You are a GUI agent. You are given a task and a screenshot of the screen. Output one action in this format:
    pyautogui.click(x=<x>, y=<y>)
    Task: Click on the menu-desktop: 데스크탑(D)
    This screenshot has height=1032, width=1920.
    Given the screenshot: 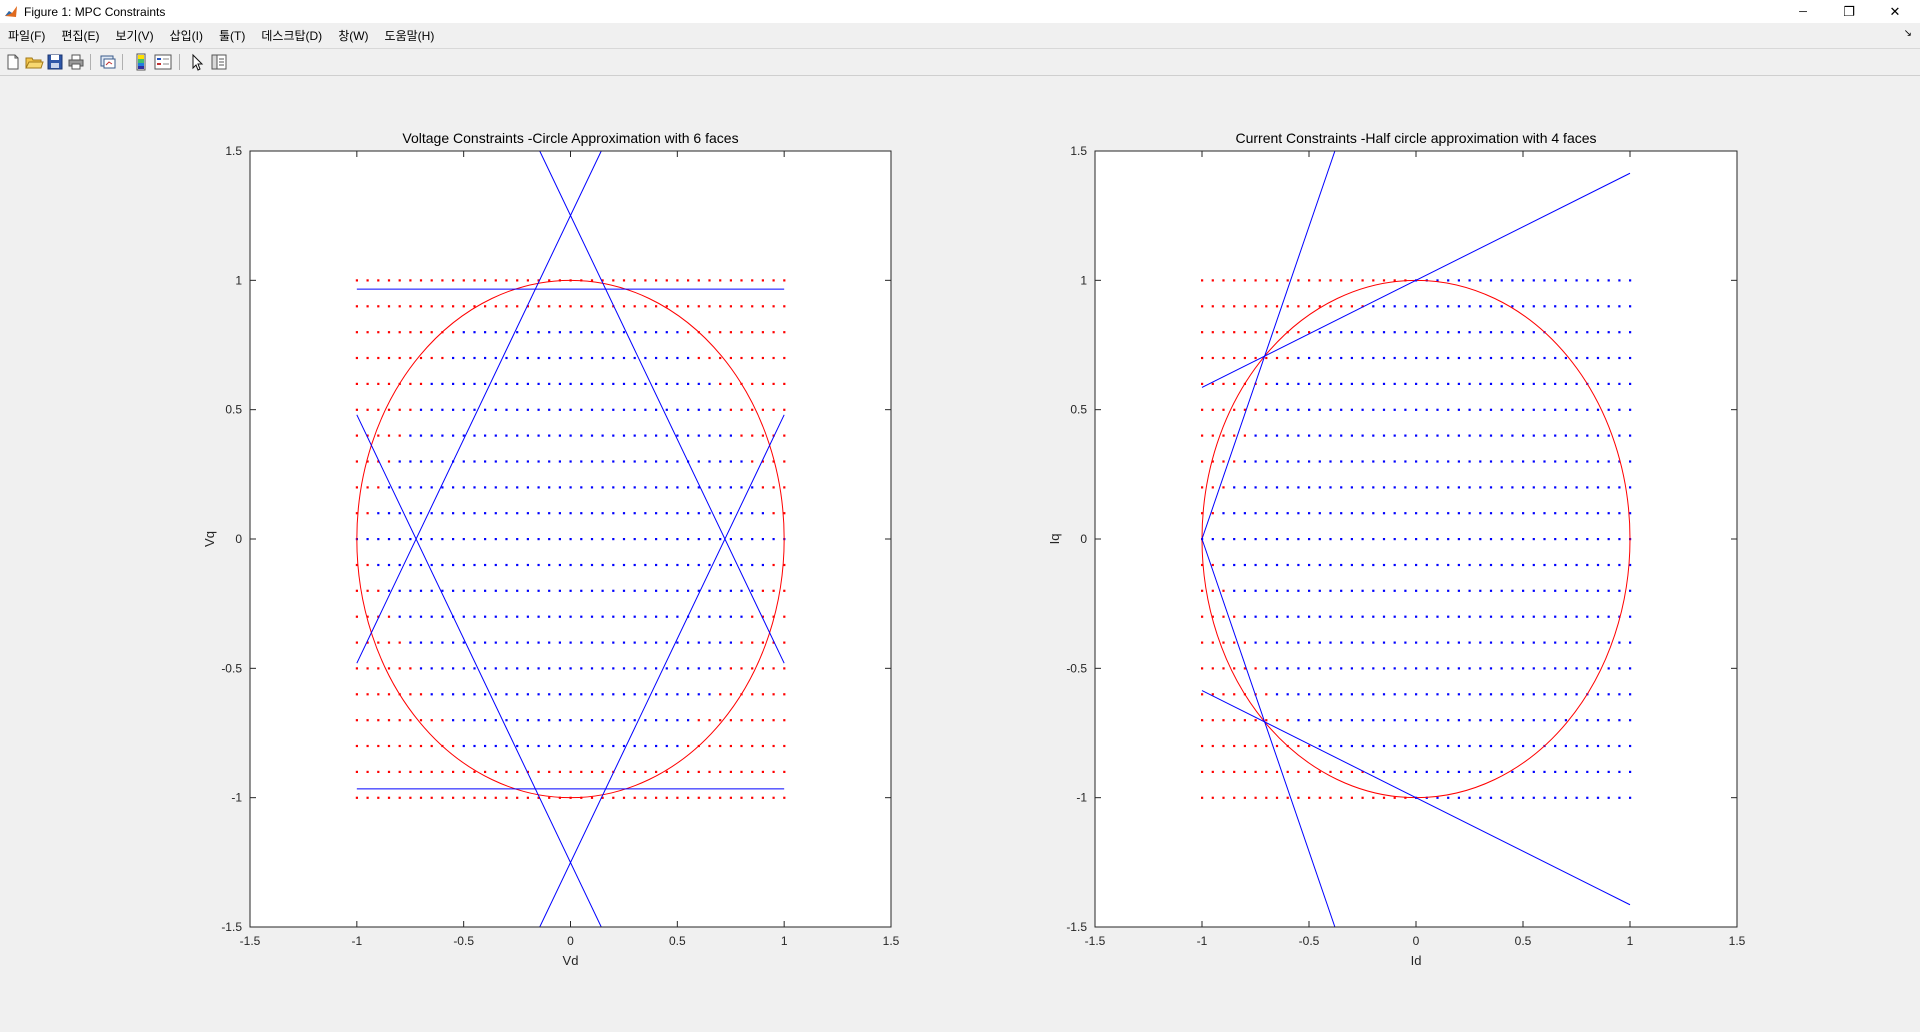 What is the action you would take?
    pyautogui.click(x=292, y=35)
    